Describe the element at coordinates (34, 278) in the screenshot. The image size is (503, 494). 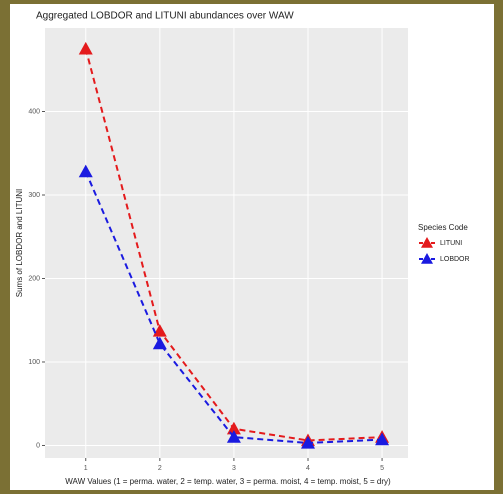
I see `y-tick-label: 200` at that location.